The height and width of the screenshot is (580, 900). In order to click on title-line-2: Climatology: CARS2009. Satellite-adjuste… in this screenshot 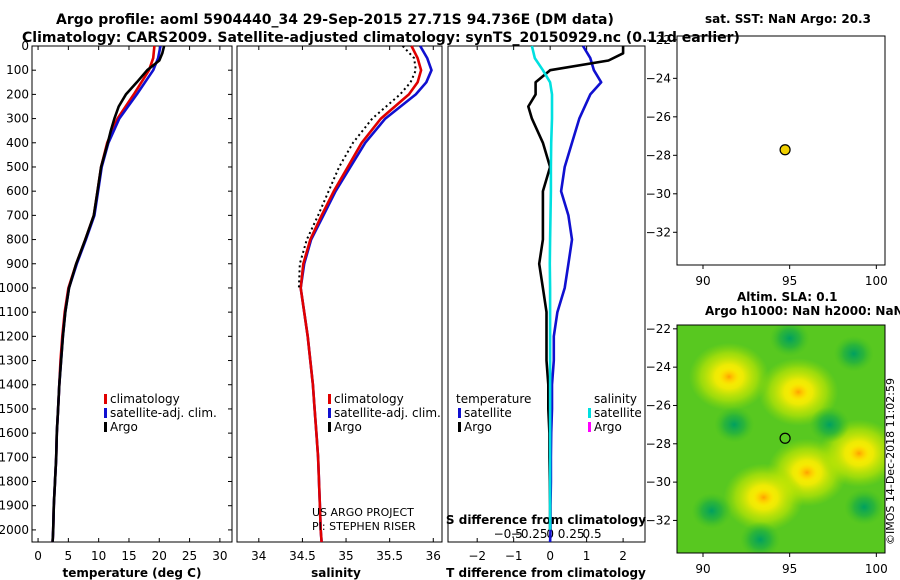, I will do `click(381, 38)`.